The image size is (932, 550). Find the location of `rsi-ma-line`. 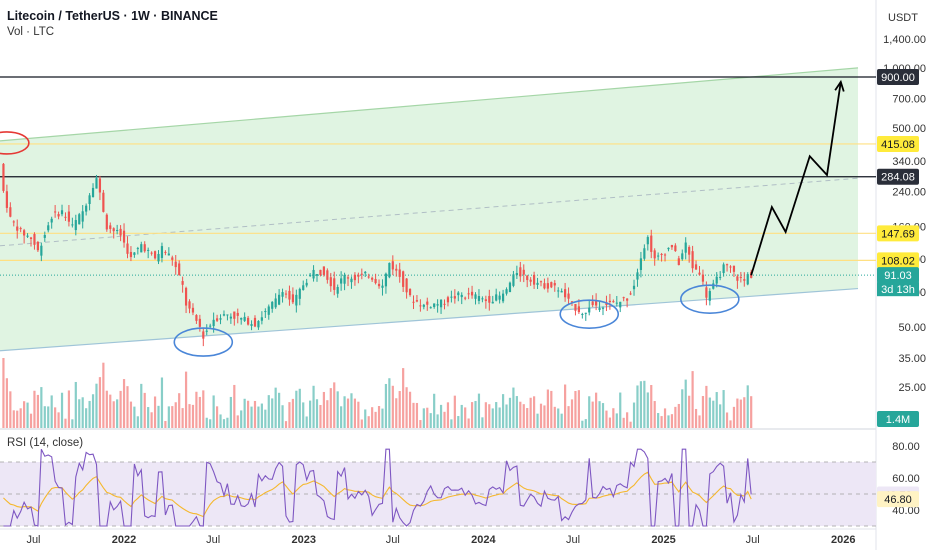

rsi-ma-line is located at coordinates (377, 494).